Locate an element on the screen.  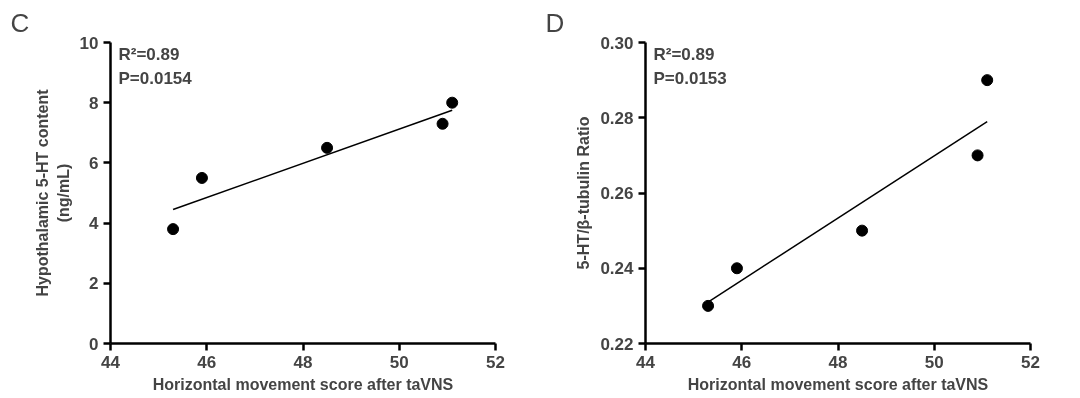
y-tick-label: 0.24 is located at coordinates (617, 269).